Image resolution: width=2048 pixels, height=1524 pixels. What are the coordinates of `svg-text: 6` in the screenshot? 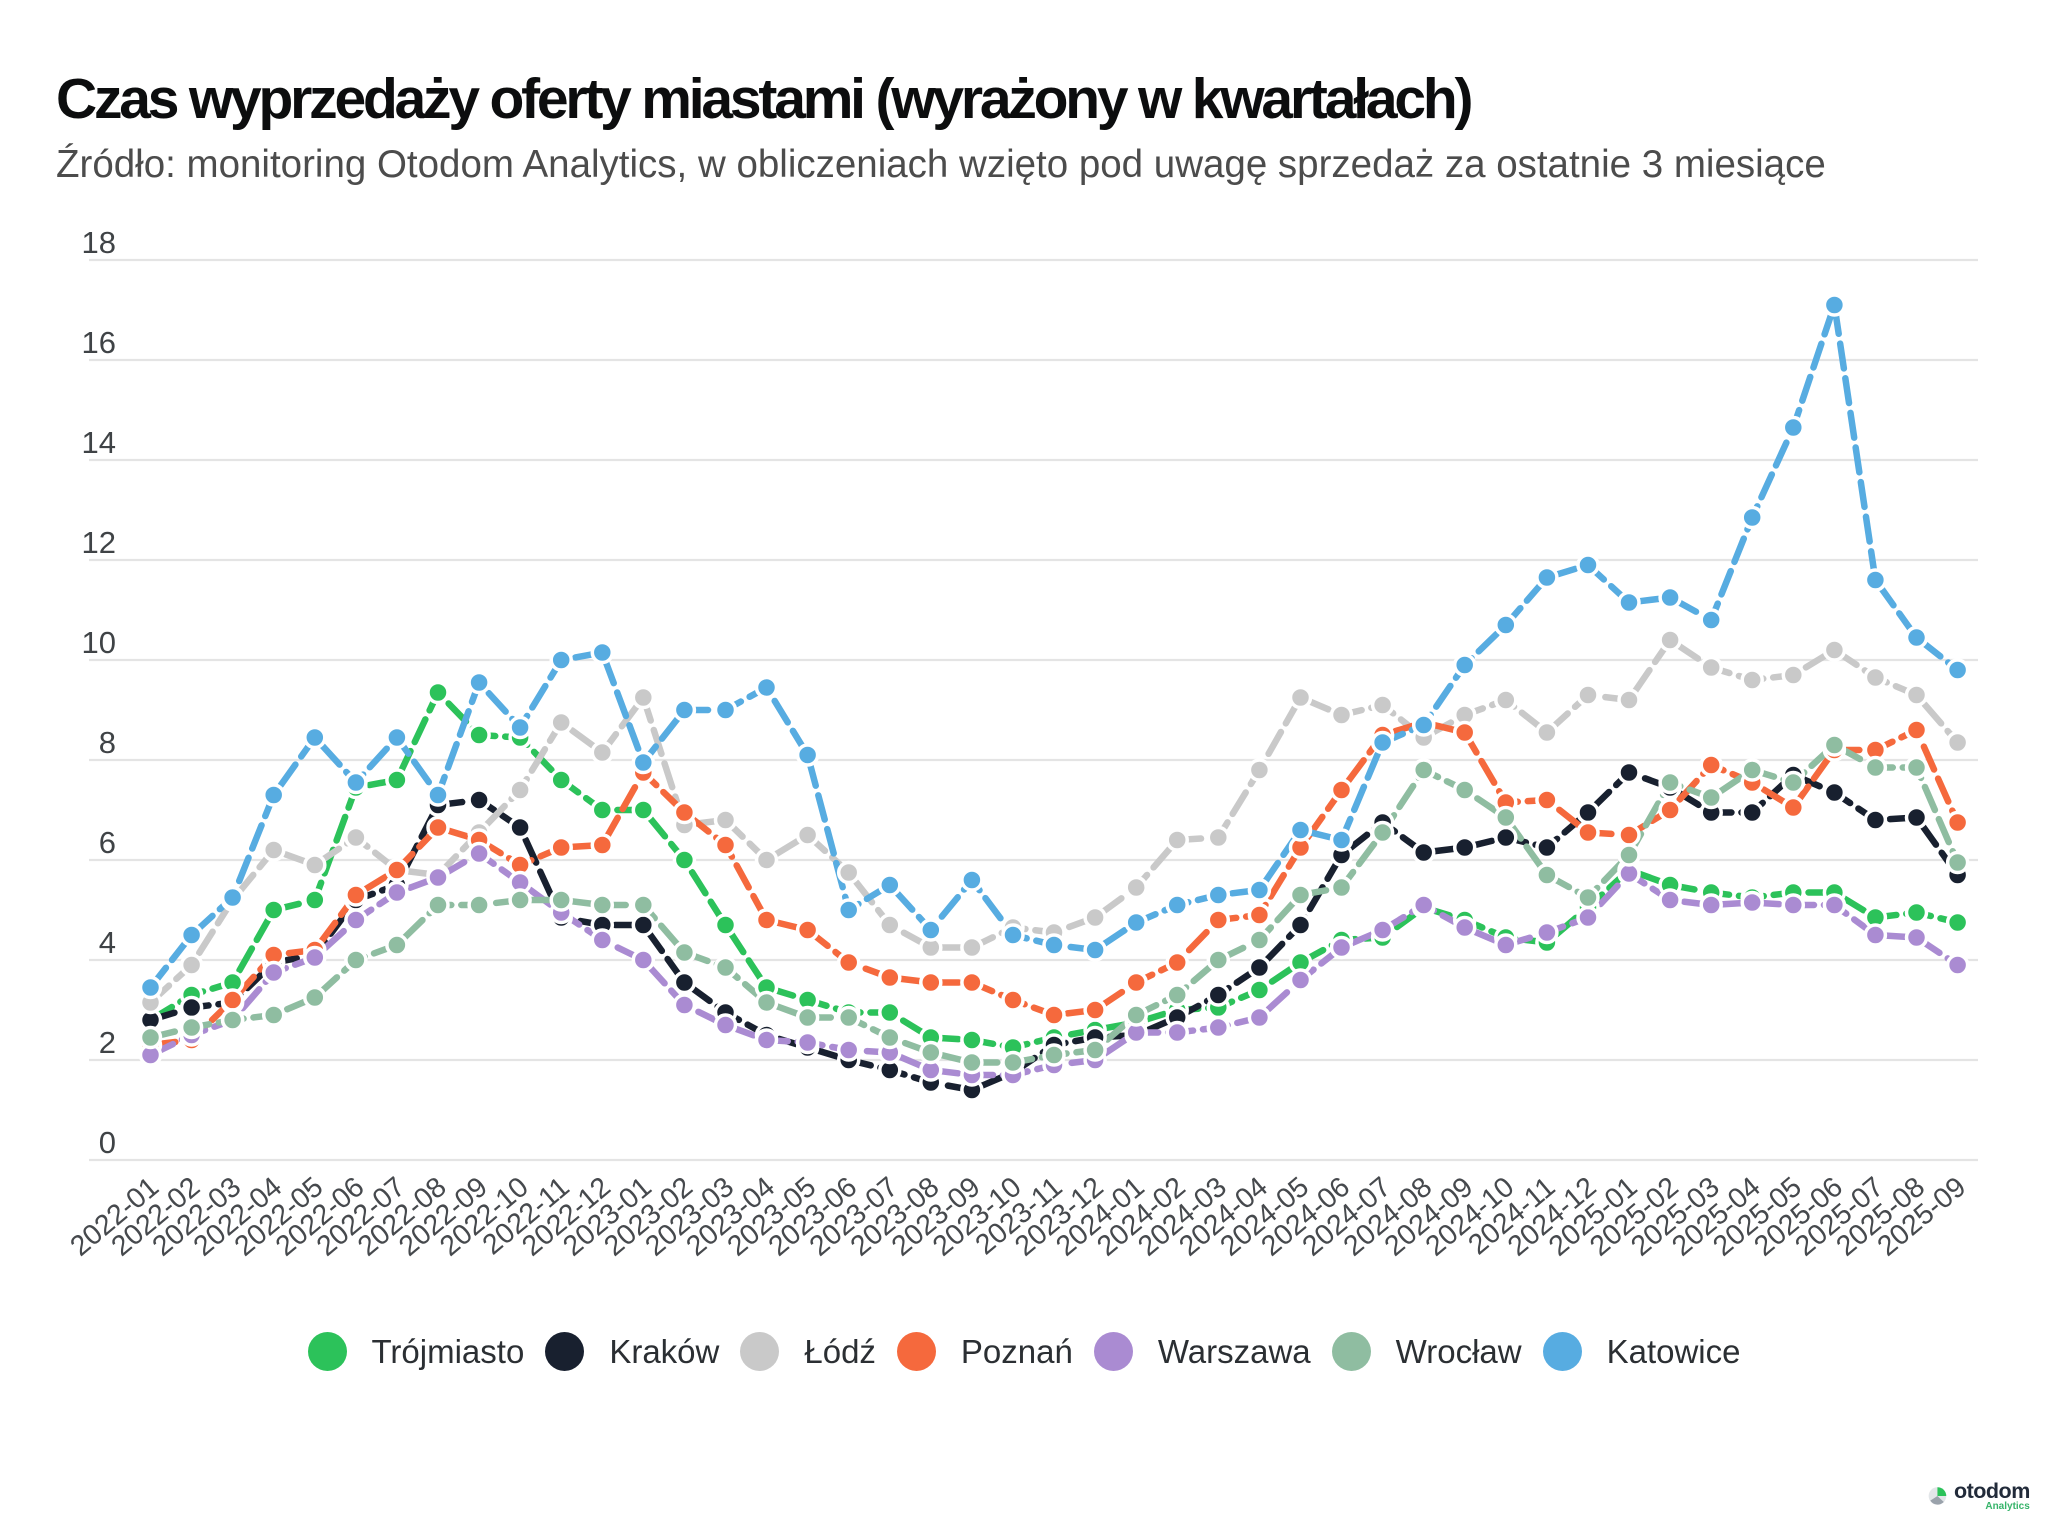 It's located at (107, 842).